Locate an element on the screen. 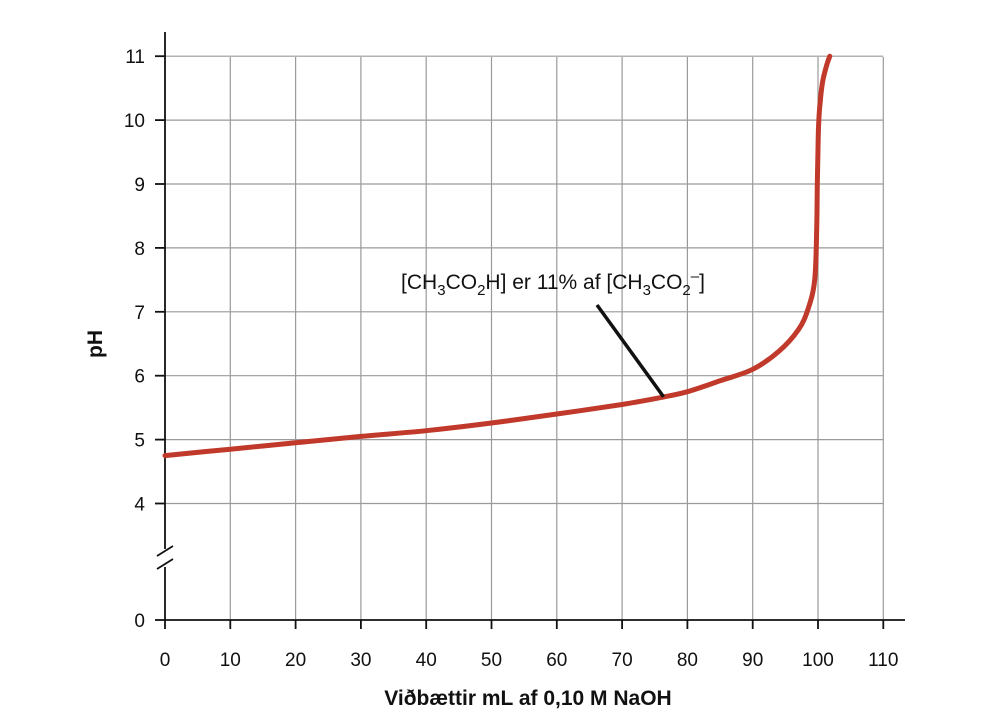 This screenshot has height=715, width=1000. x-tick-label: 40 is located at coordinates (426, 660).